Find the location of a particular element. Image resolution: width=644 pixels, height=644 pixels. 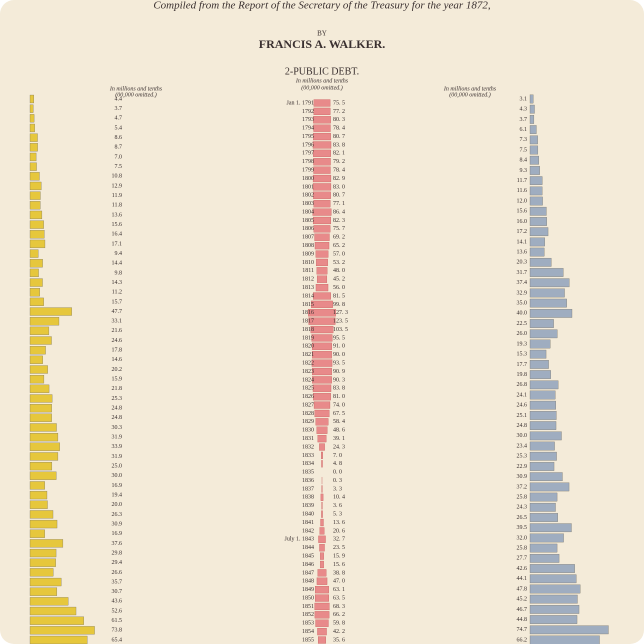

category-label: 1854 is located at coordinates (308, 632).